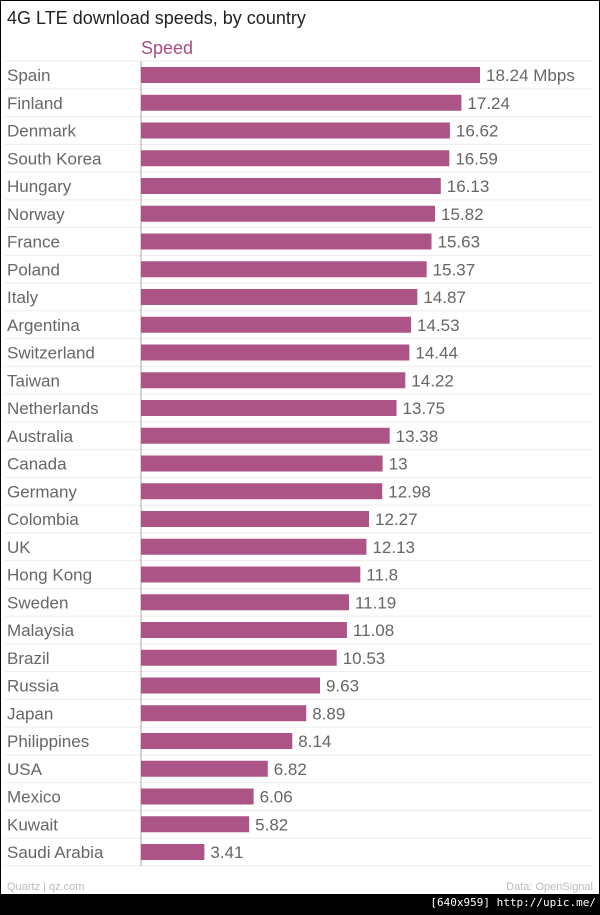 The height and width of the screenshot is (915, 600). I want to click on category-label: South Korea, so click(54, 158).